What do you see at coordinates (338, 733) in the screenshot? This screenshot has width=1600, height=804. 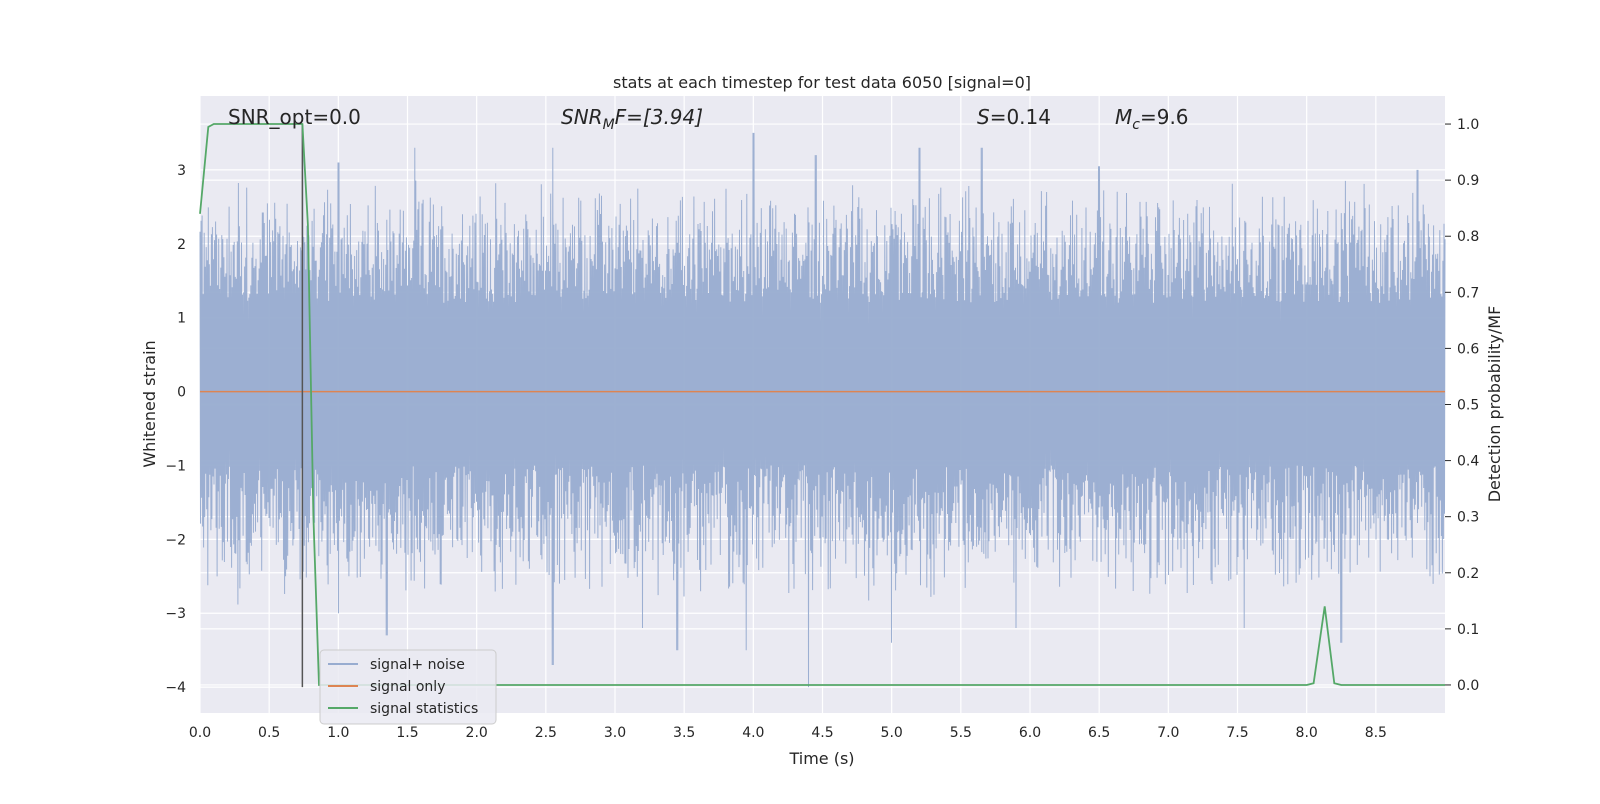 I see `x-tick-label: 1.0` at bounding box center [338, 733].